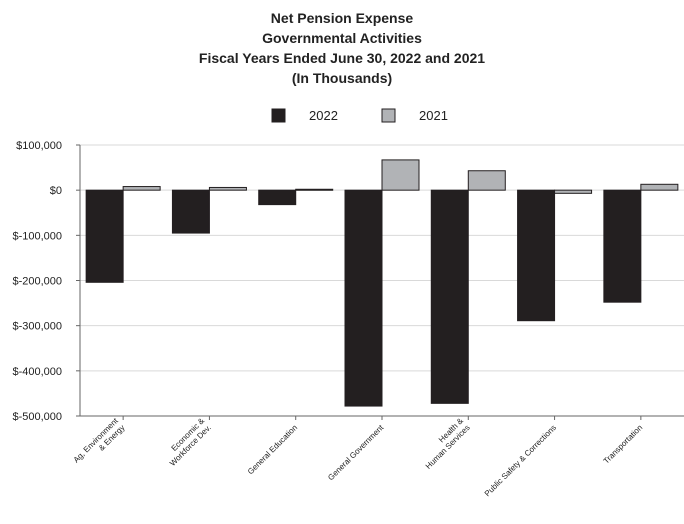  Describe the element at coordinates (37, 372) in the screenshot. I see `y-tick-label: $-400,000` at that location.